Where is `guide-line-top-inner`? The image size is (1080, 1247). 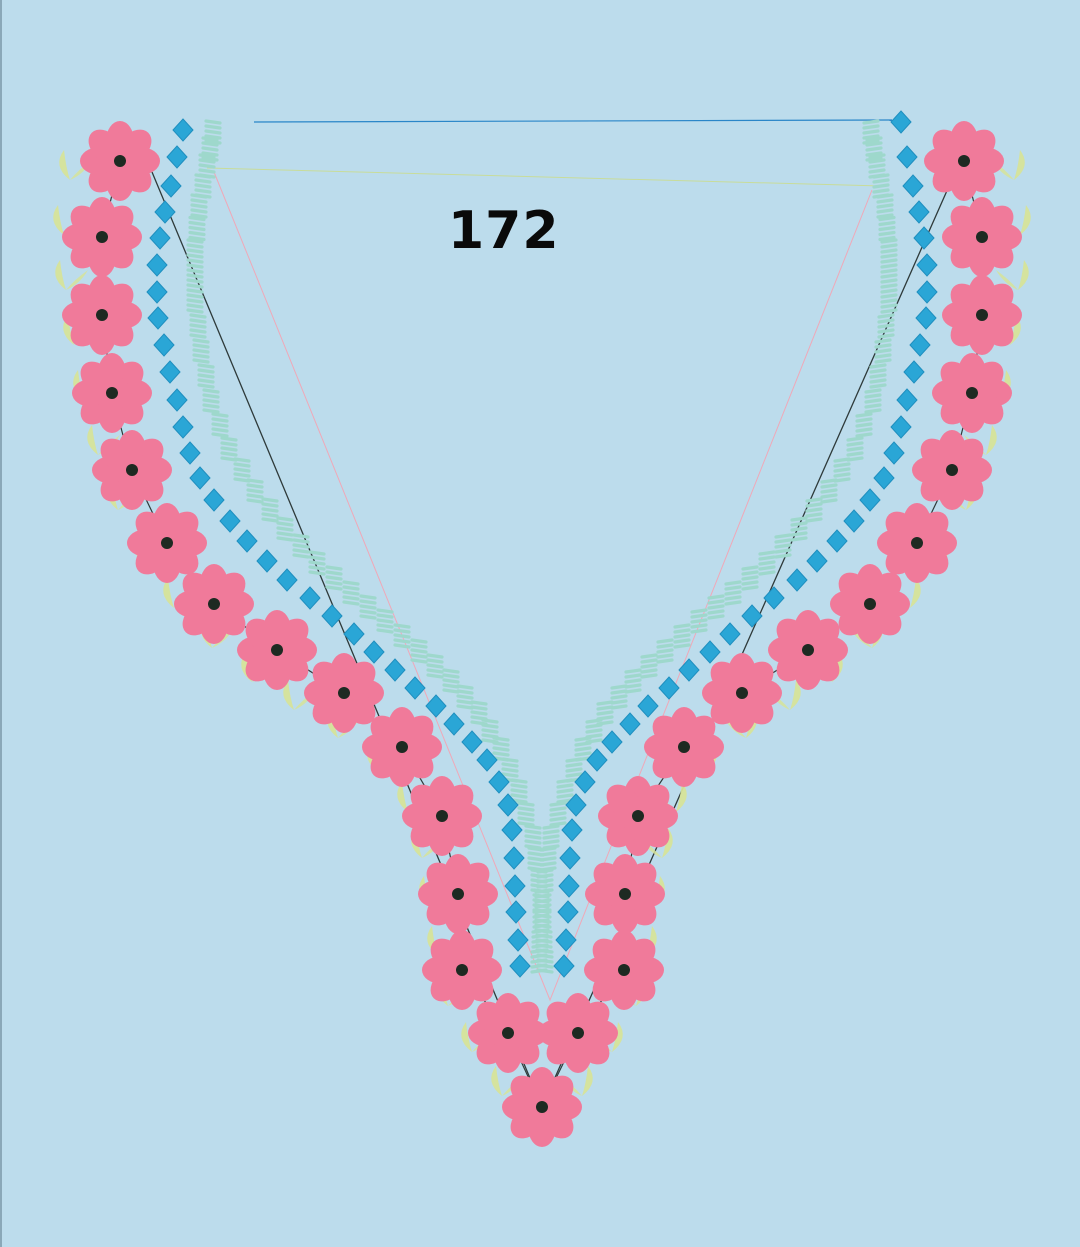
guide-line-top-inner is located at coordinates (544, 177).